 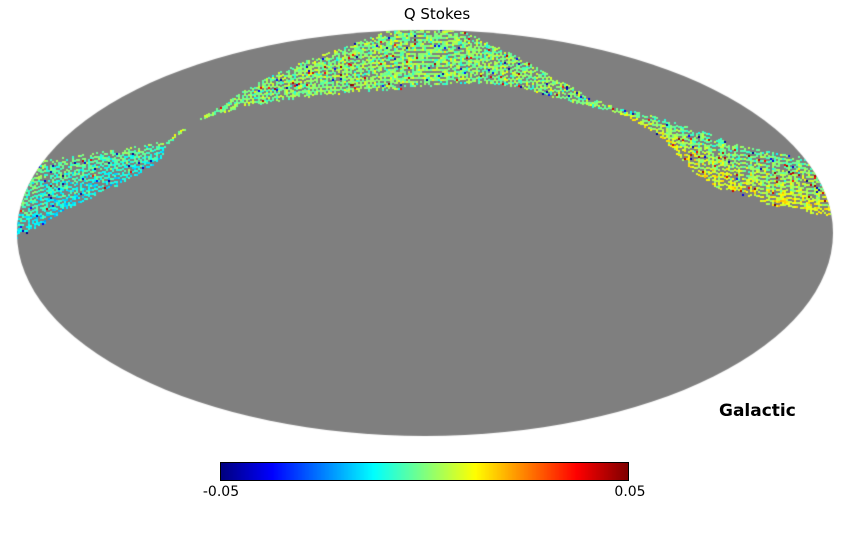 What do you see at coordinates (437, 14) in the screenshot?
I see `map-title: Q Stokes` at bounding box center [437, 14].